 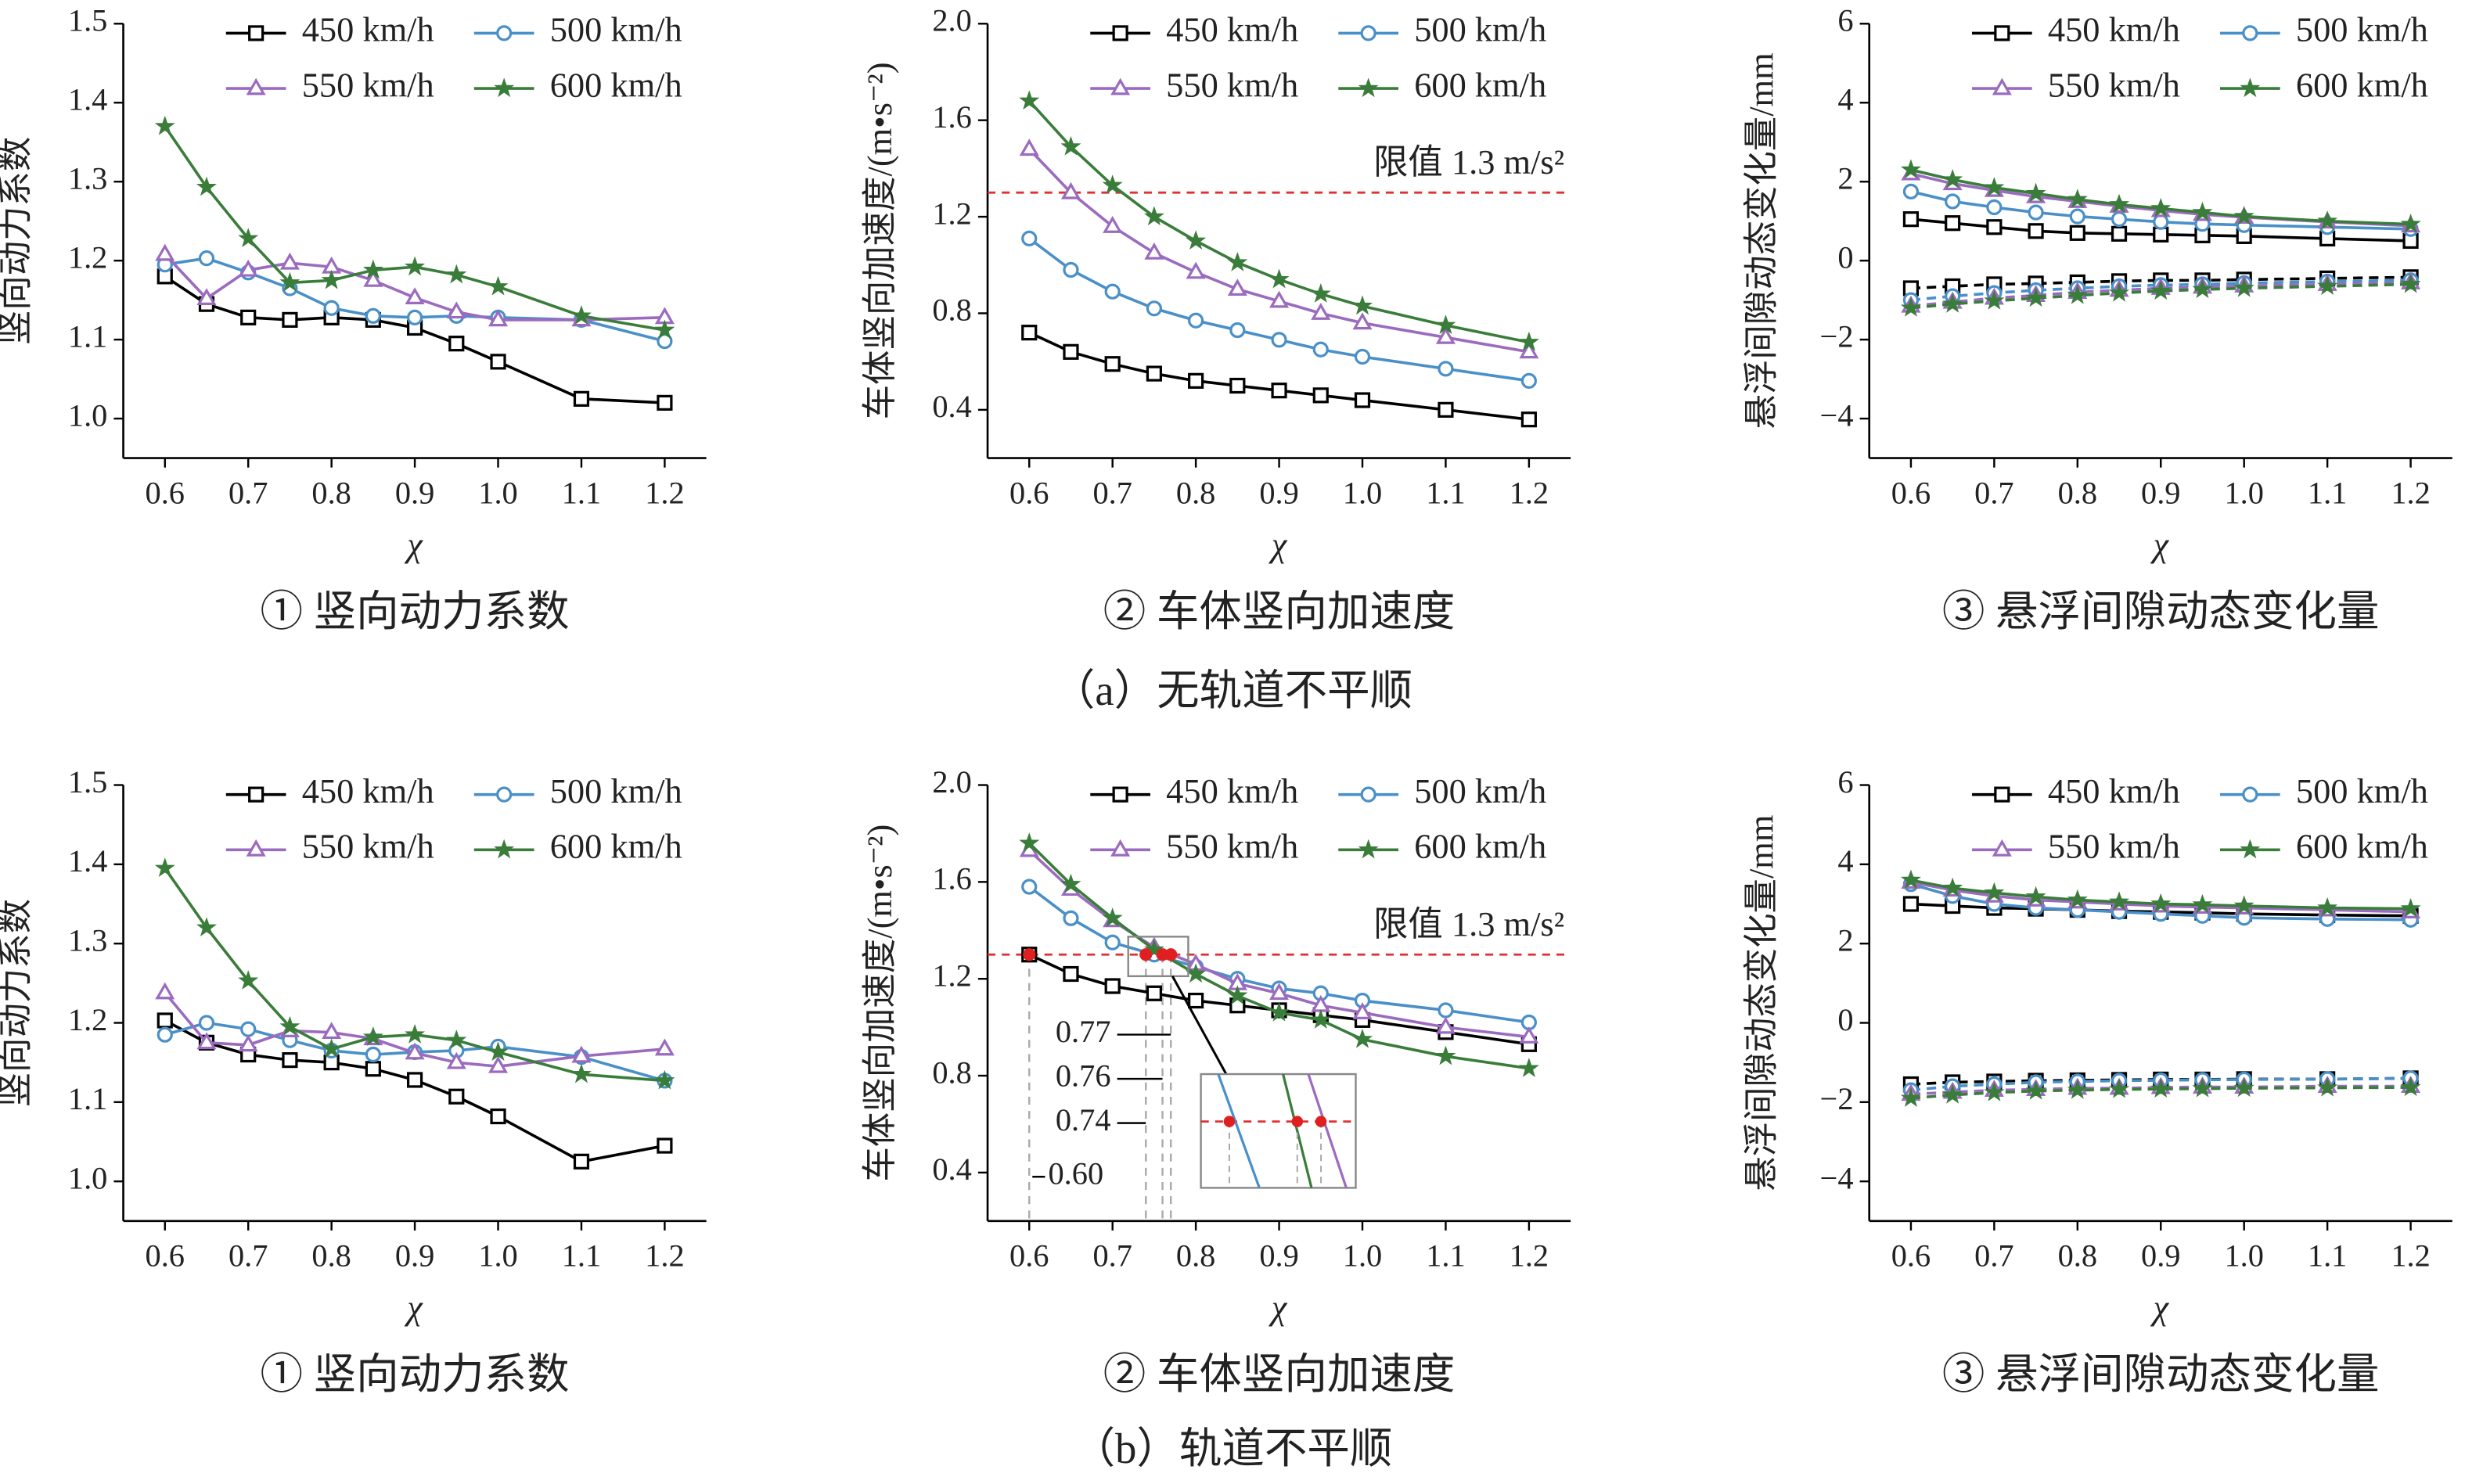 I want to click on inset-box, so click(x=1278, y=1131).